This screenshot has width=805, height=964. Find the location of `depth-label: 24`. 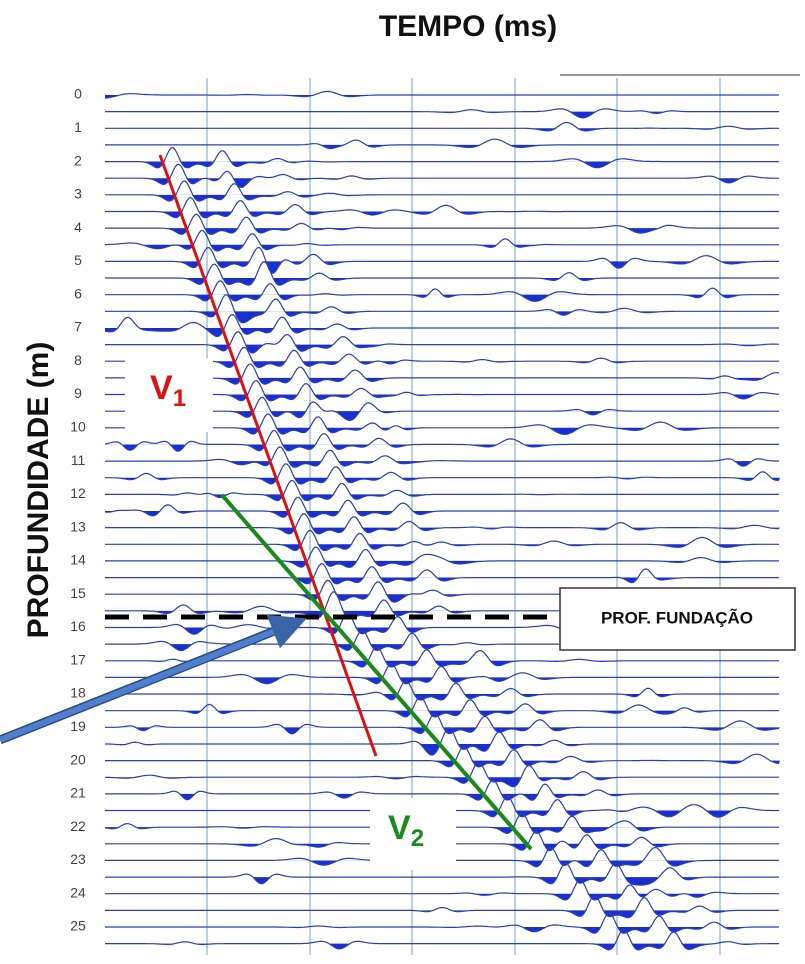

depth-label: 24 is located at coordinates (78, 892).